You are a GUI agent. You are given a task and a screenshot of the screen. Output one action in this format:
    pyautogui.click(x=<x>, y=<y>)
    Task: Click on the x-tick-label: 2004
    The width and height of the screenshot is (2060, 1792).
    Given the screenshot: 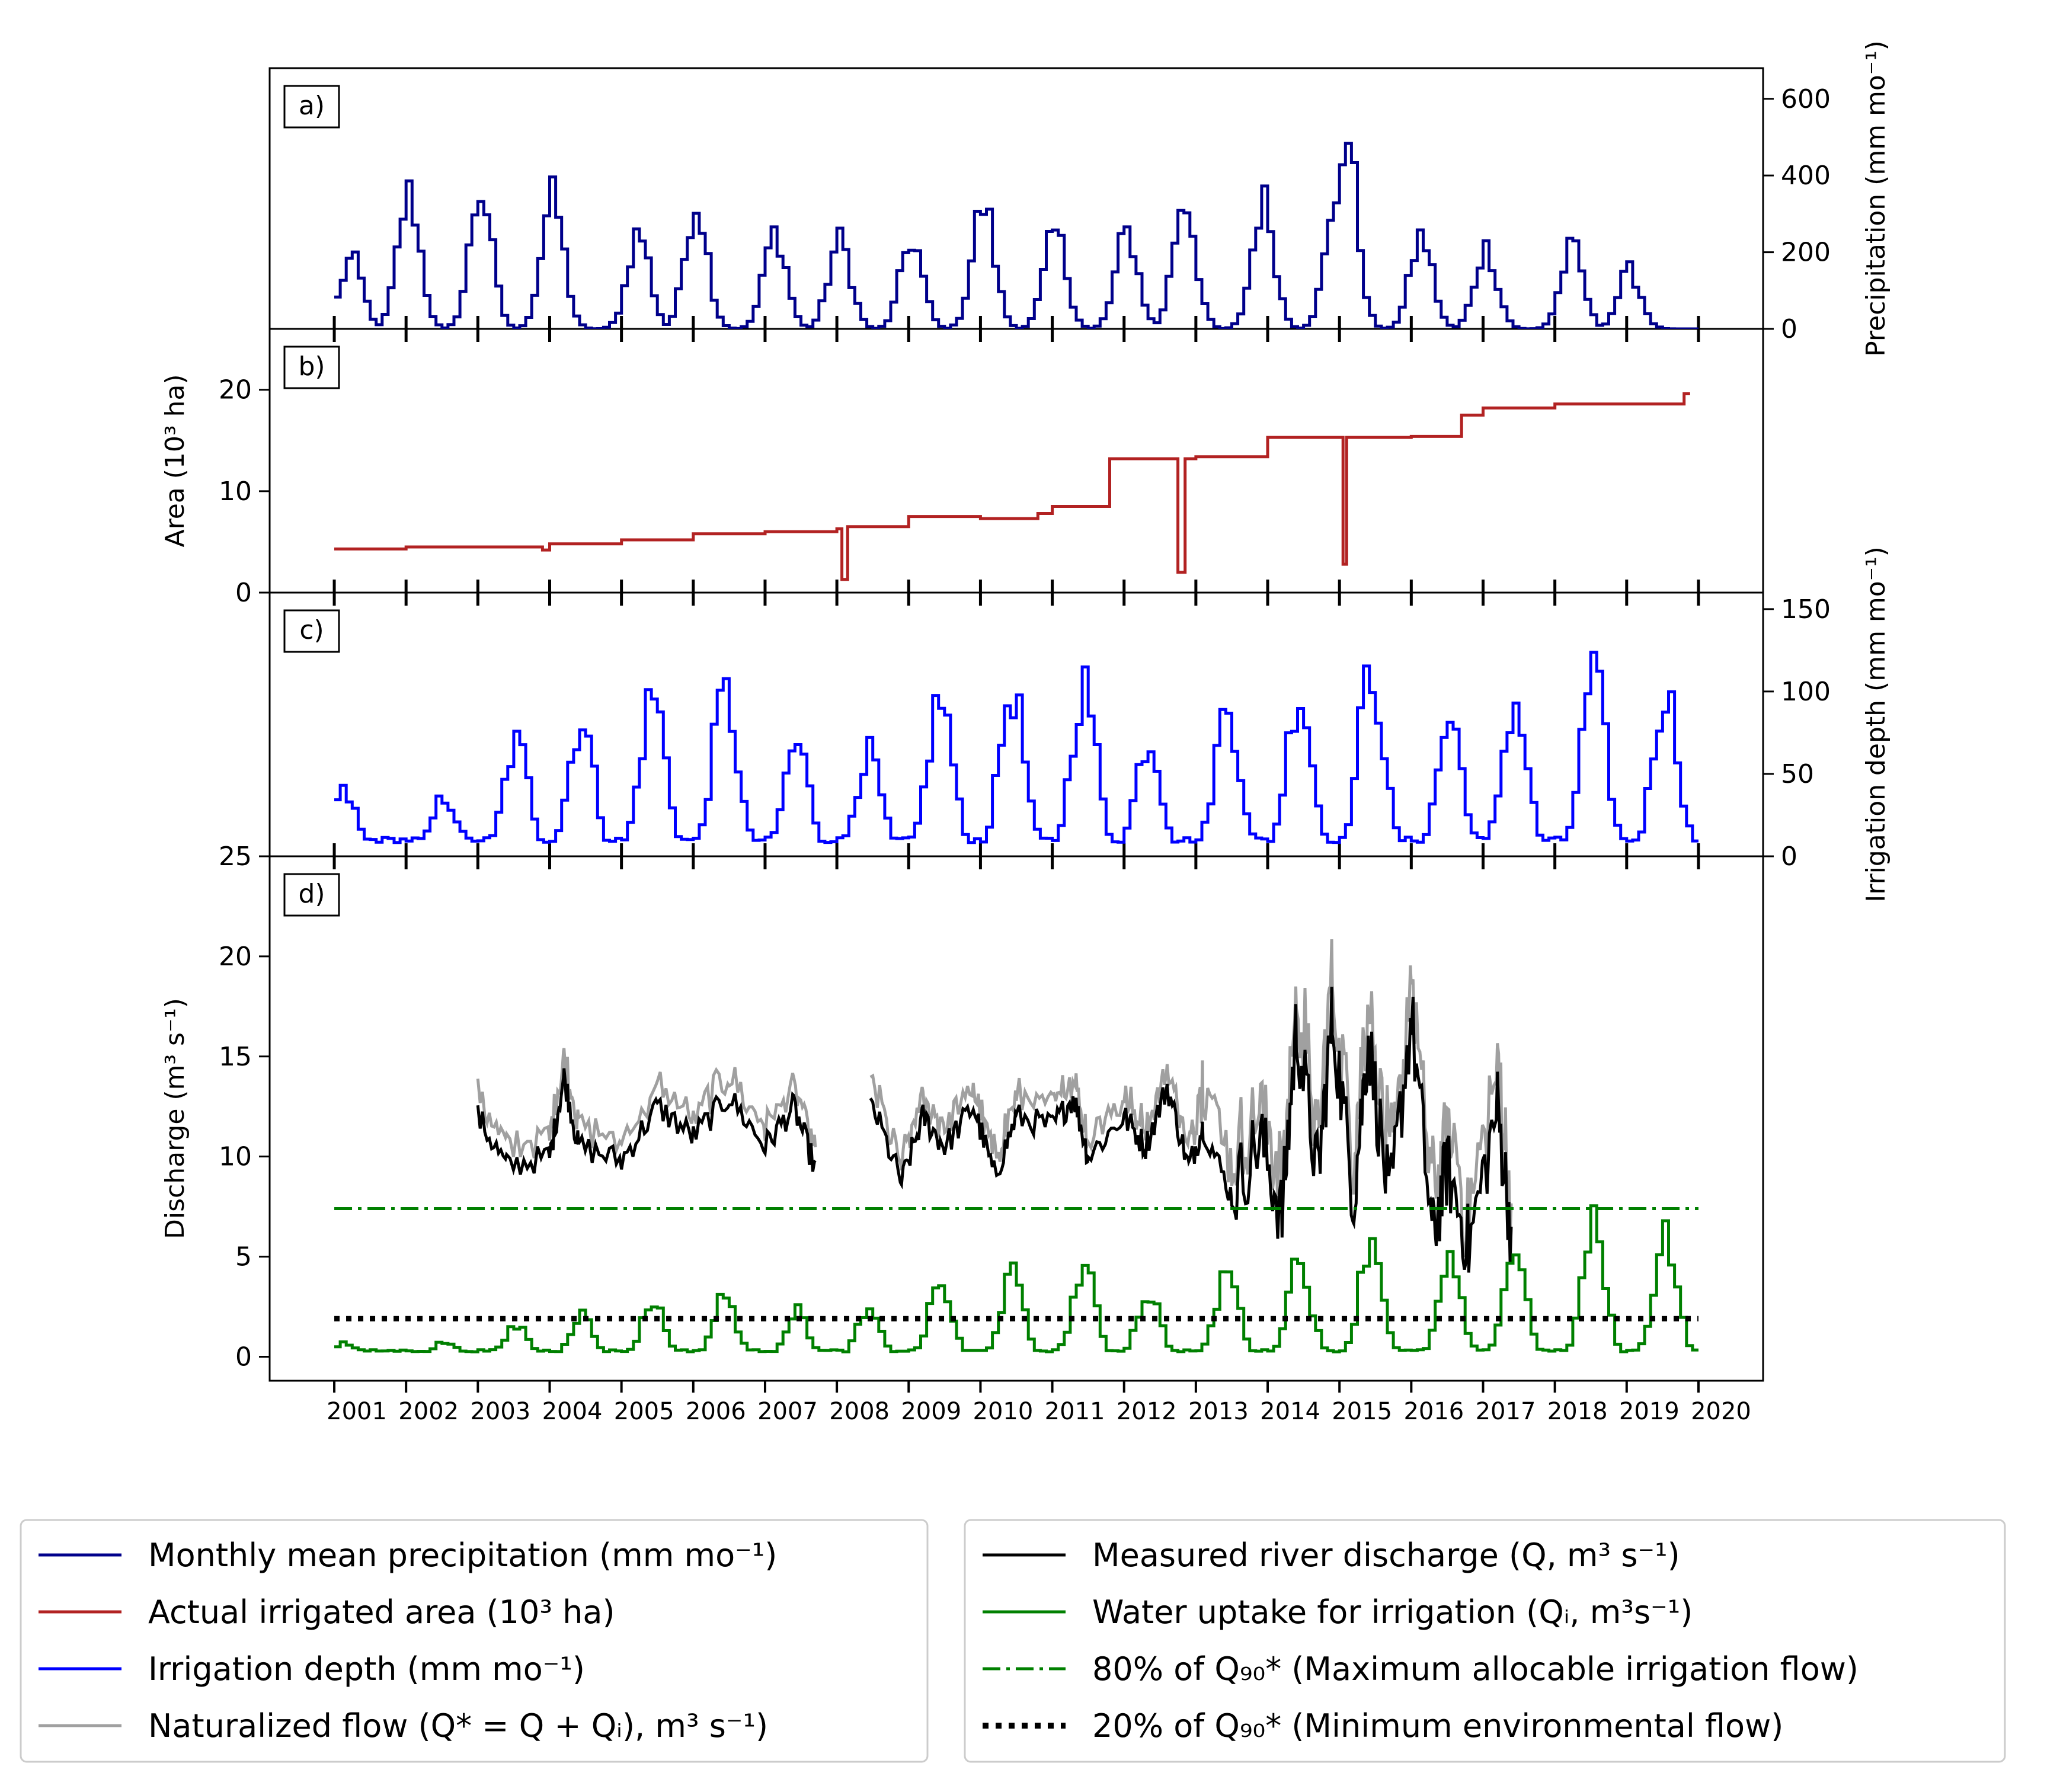 What is the action you would take?
    pyautogui.click(x=572, y=1411)
    